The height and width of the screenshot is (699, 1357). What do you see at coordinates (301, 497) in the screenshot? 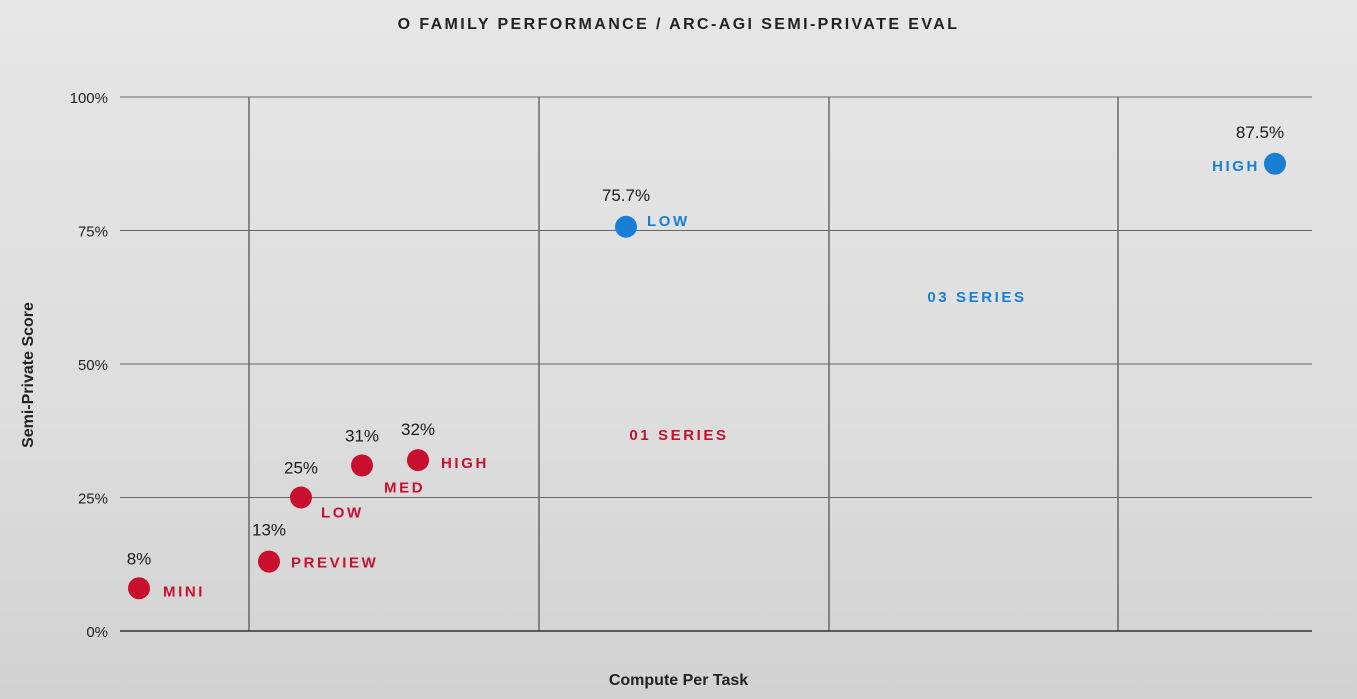
I see `point-01-series-low` at bounding box center [301, 497].